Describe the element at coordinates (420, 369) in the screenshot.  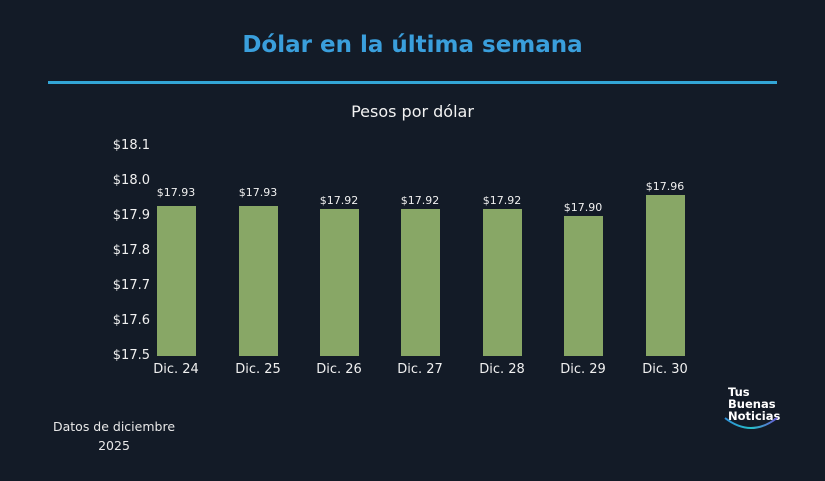
I see `x-tick: Dic. 27` at that location.